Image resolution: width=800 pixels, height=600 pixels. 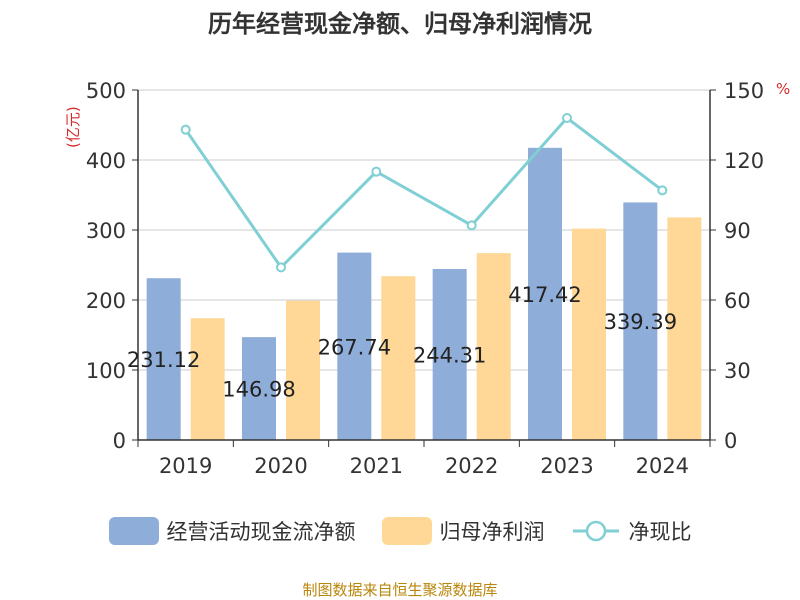 I want to click on data-label-cashflow: 231.12, so click(x=163, y=360).